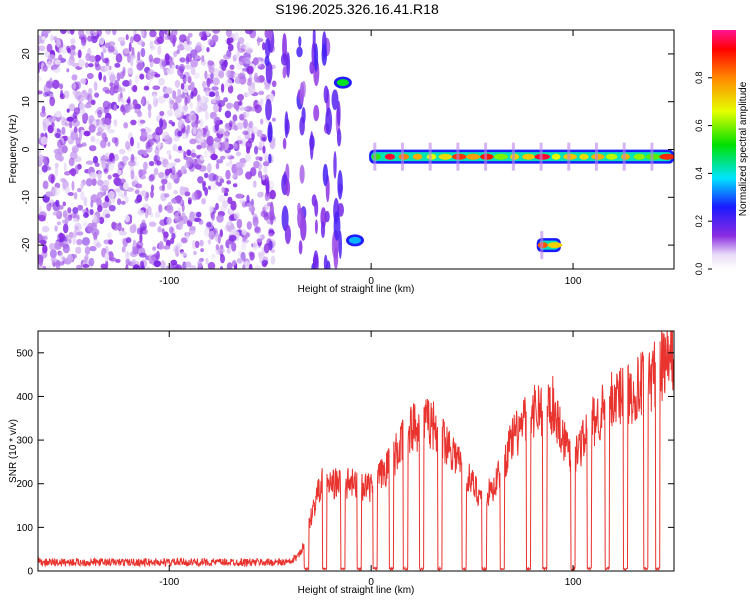  What do you see at coordinates (699, 269) in the screenshot?
I see `colorbar-tick-label: 0.0` at bounding box center [699, 269].